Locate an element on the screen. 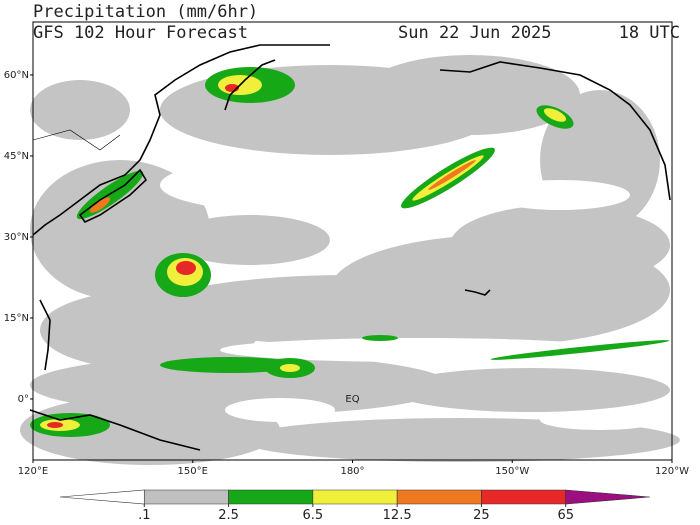 Image resolution: width=700 pixels, height=525 pixels. colorbar-label: 12.5 is located at coordinates (397, 515).